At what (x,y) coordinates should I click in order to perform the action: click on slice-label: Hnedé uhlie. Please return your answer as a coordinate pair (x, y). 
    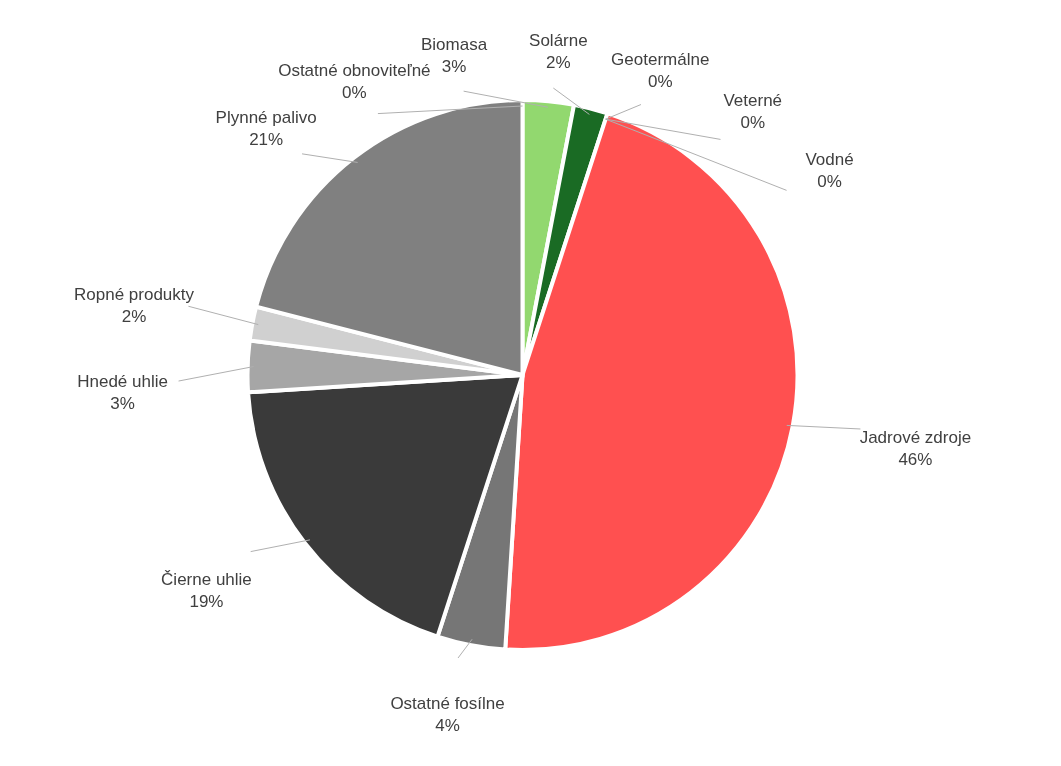
    Looking at the image, I should click on (122, 382).